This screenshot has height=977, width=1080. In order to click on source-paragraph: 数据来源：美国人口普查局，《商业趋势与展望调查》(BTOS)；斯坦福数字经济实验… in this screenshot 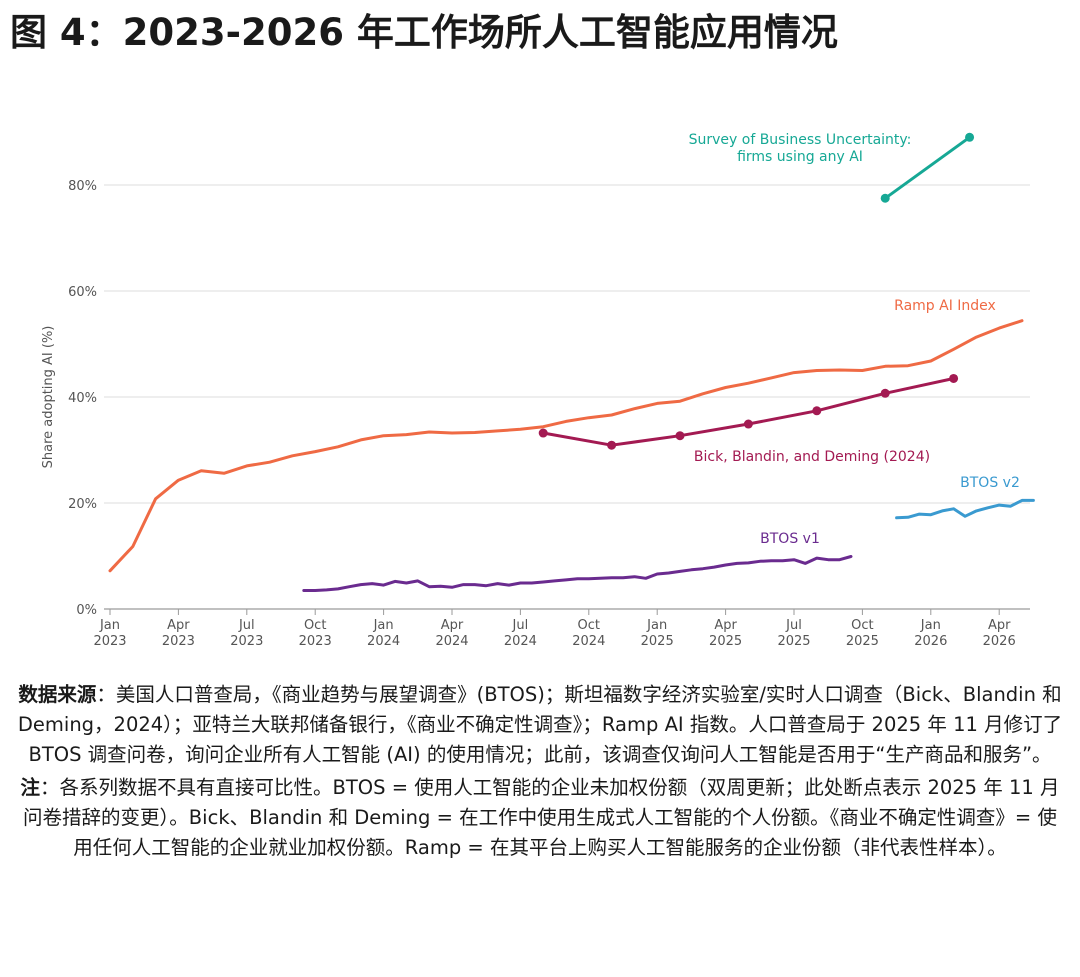, I will do `click(540, 725)`.